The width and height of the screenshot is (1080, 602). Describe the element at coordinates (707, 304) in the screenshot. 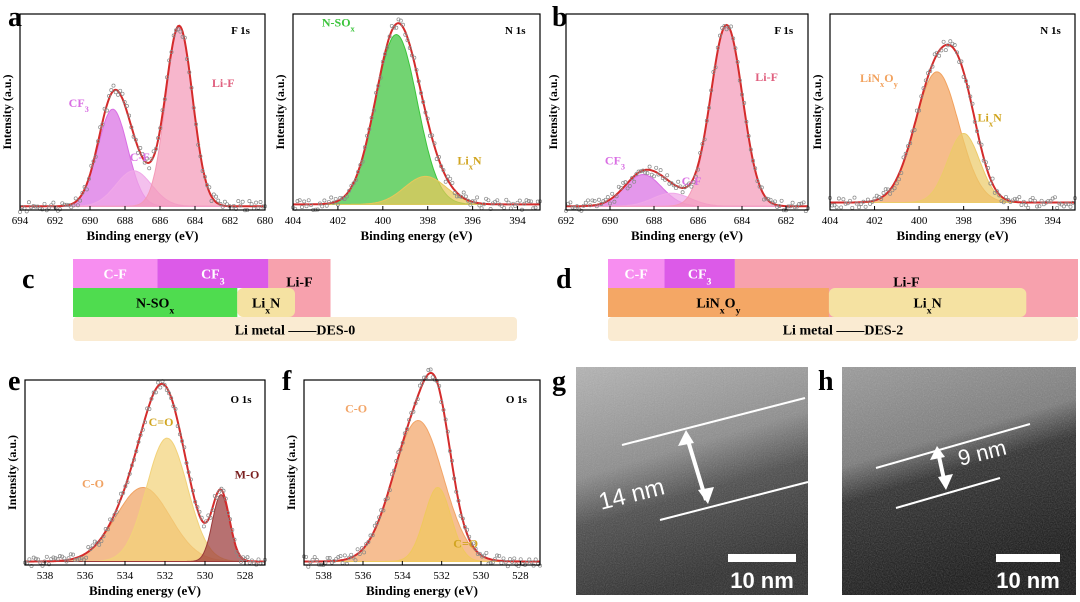

I see `label-part-label: LiN` at that location.